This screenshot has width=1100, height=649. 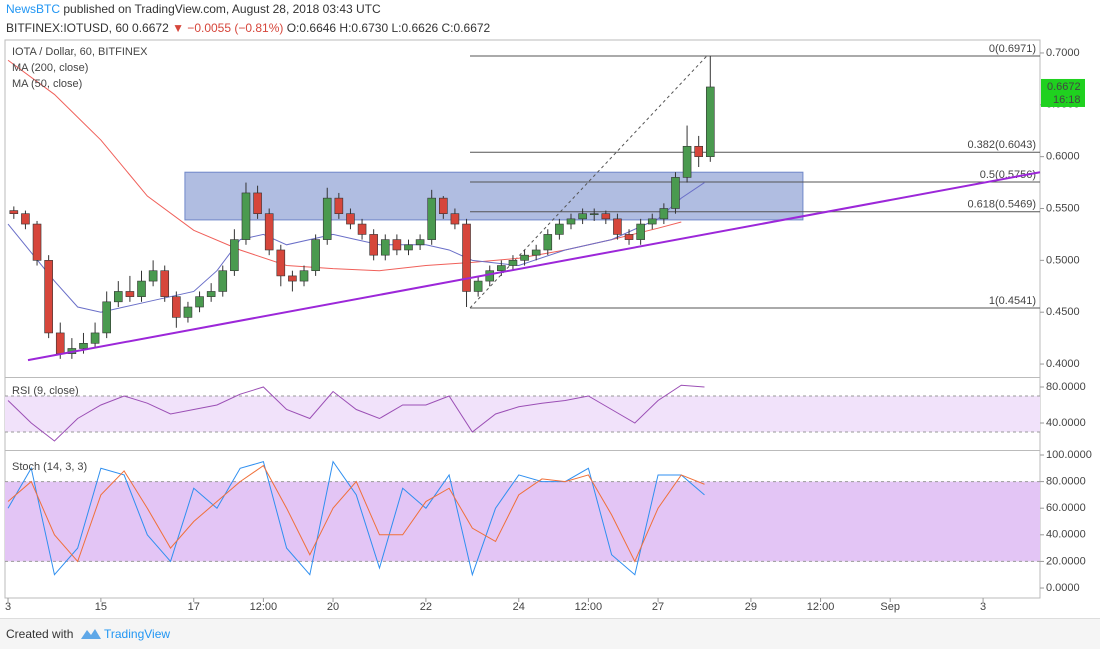 I want to click on zone, so click(x=494, y=196).